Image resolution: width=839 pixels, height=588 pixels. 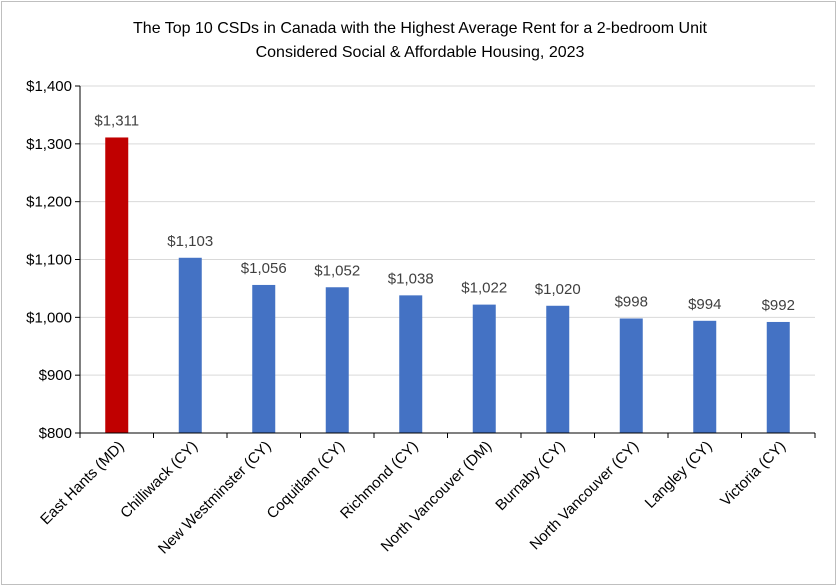 I want to click on x-tick-label: Langley (CY), so click(x=679, y=475).